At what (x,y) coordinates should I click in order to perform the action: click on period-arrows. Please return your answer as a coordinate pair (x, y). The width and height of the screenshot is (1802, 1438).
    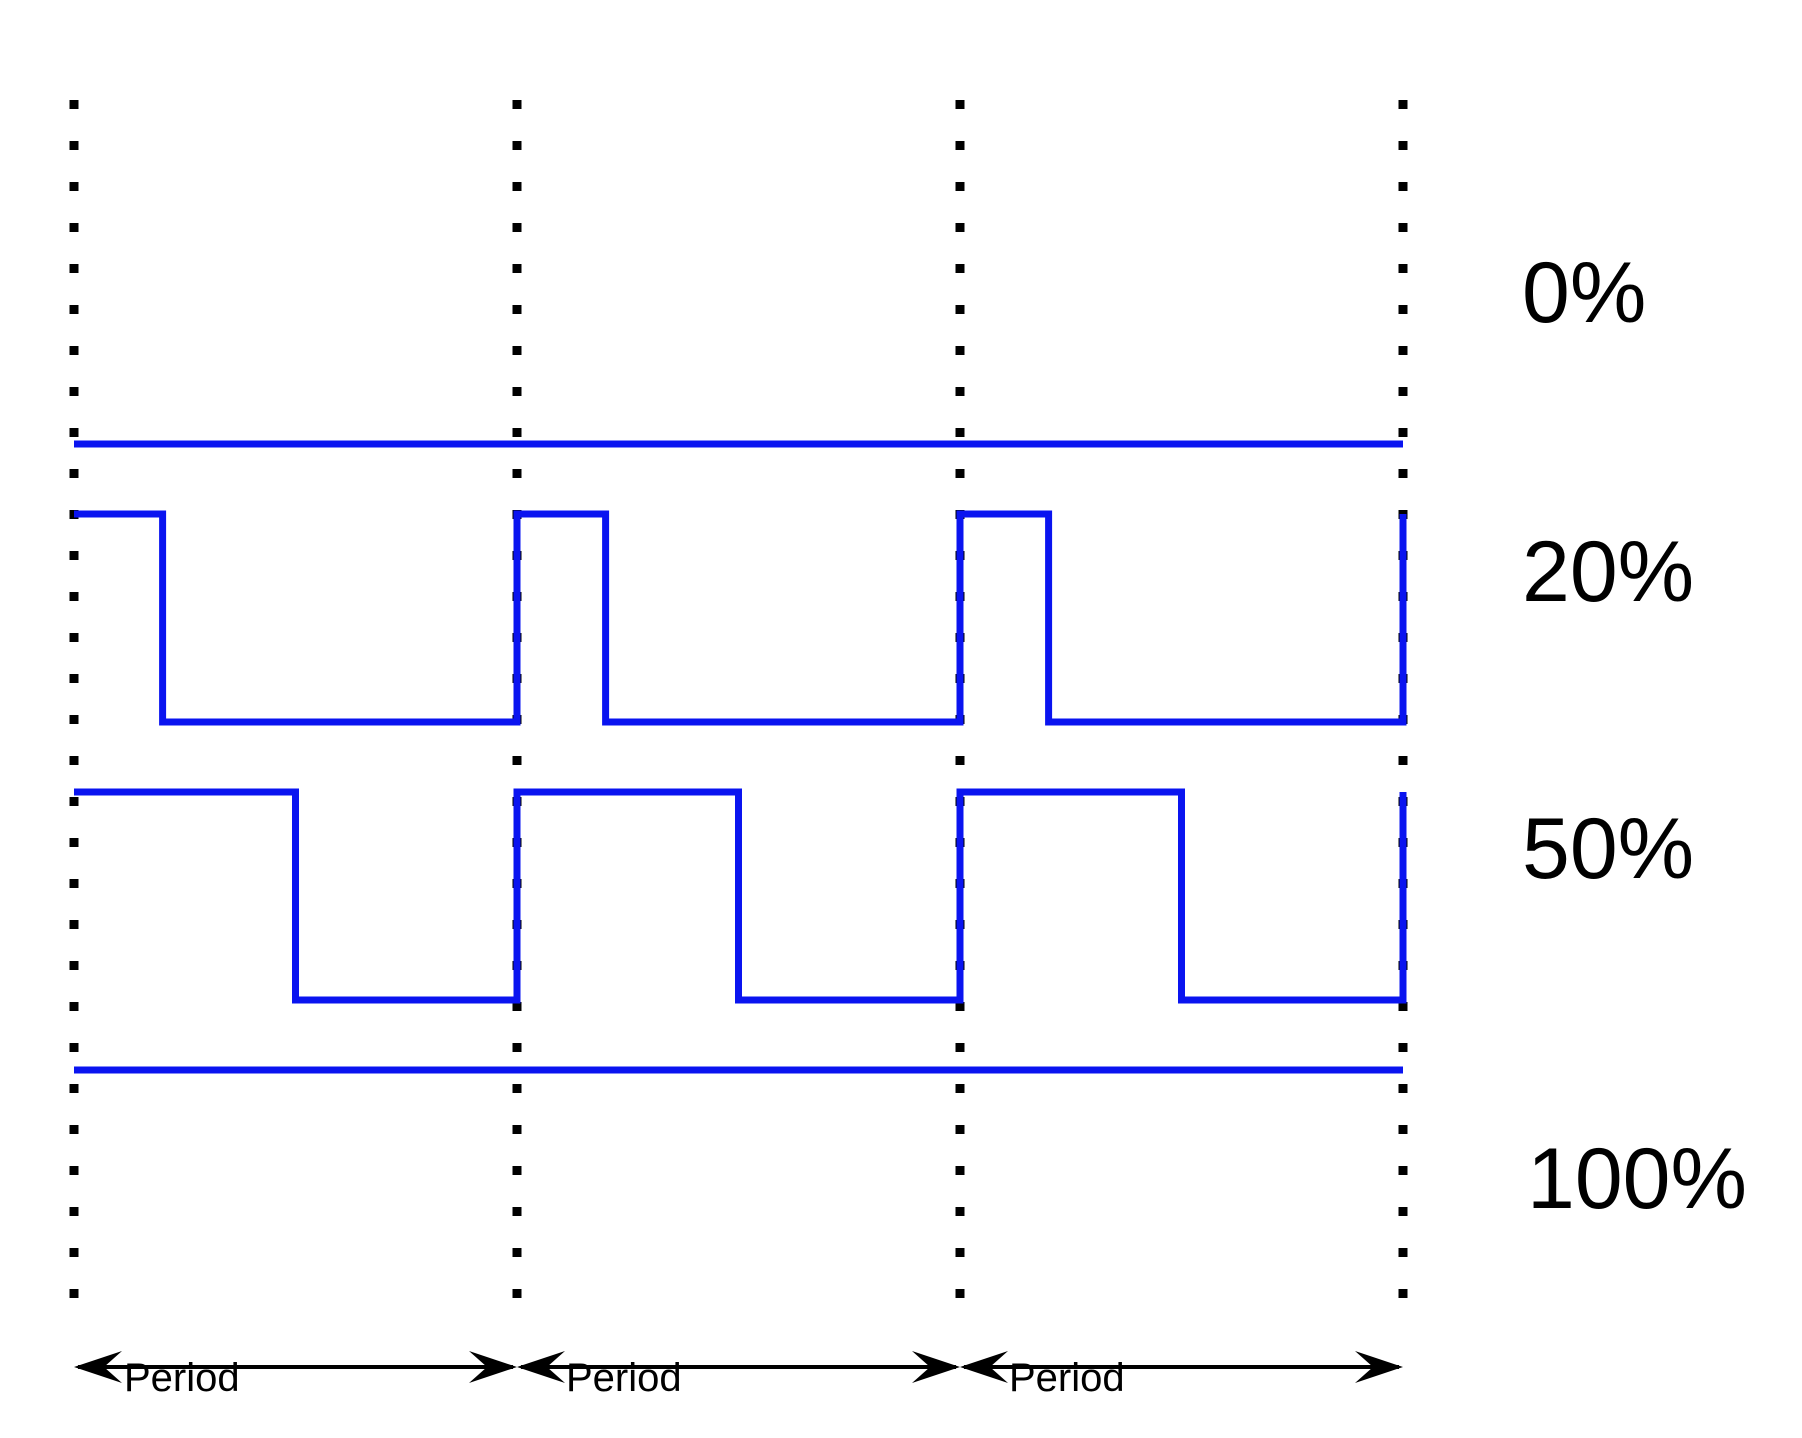
    Looking at the image, I should click on (738, 1367).